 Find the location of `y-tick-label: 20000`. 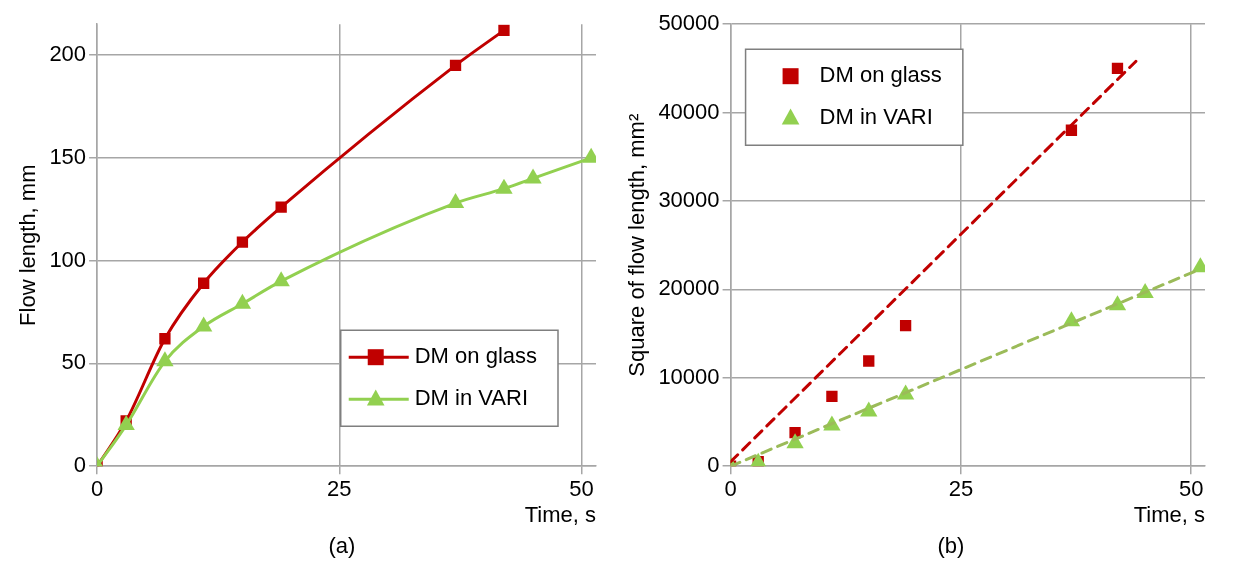

y-tick-label: 20000 is located at coordinates (689, 288).